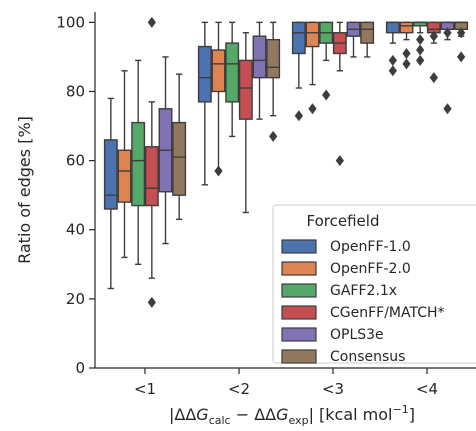 This screenshot has height=431, width=476. I want to click on legend-label: OpenFF-1.0, so click(370, 247).